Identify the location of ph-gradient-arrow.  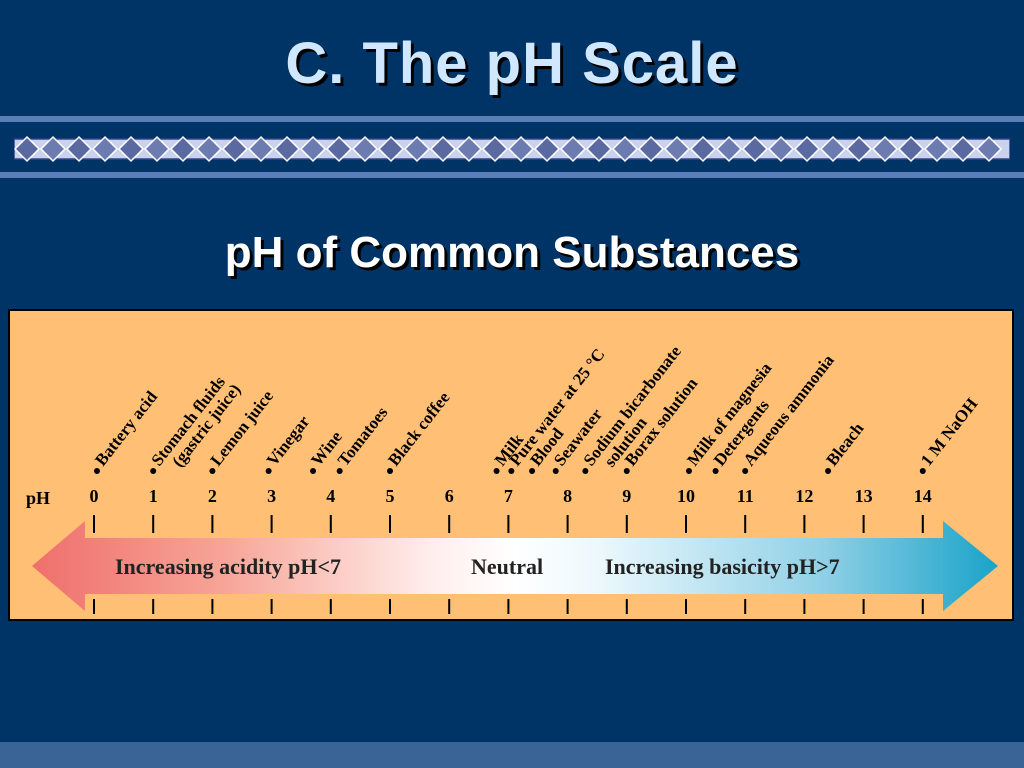
(515, 566).